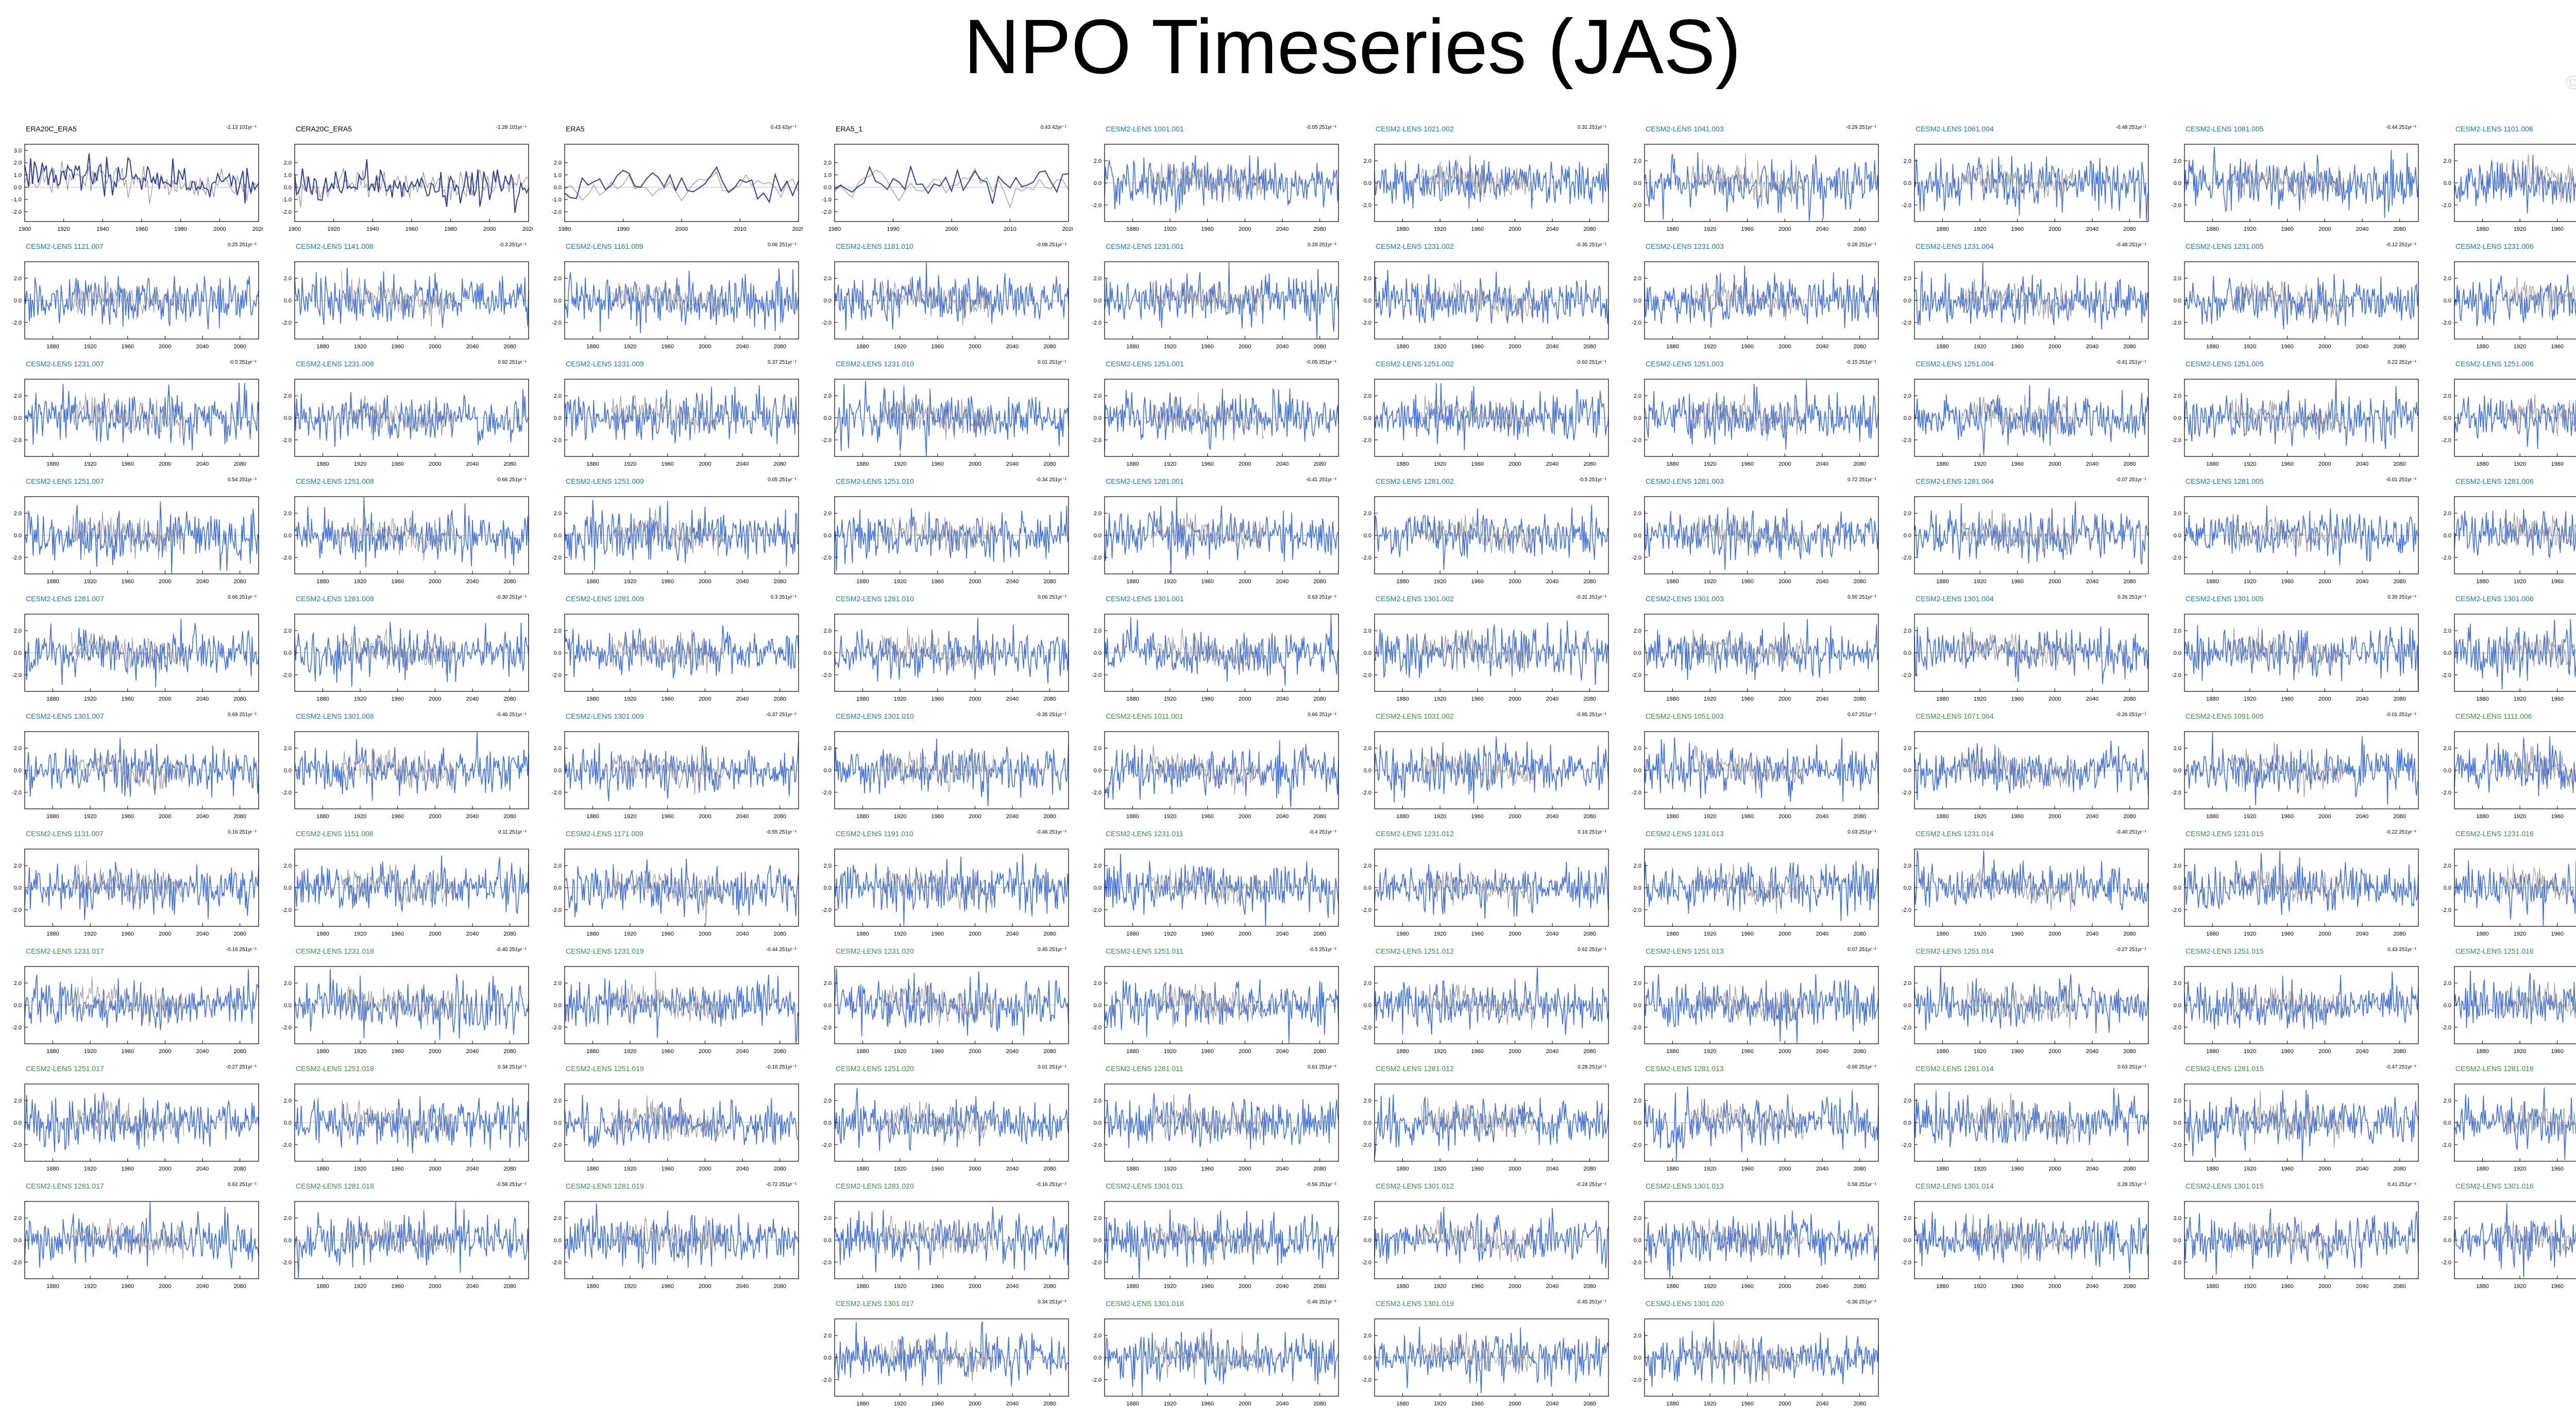 The height and width of the screenshot is (1424, 2576). Describe the element at coordinates (1145, 129) in the screenshot. I see `panel-title: CESM2-LENS 1001.001` at that location.